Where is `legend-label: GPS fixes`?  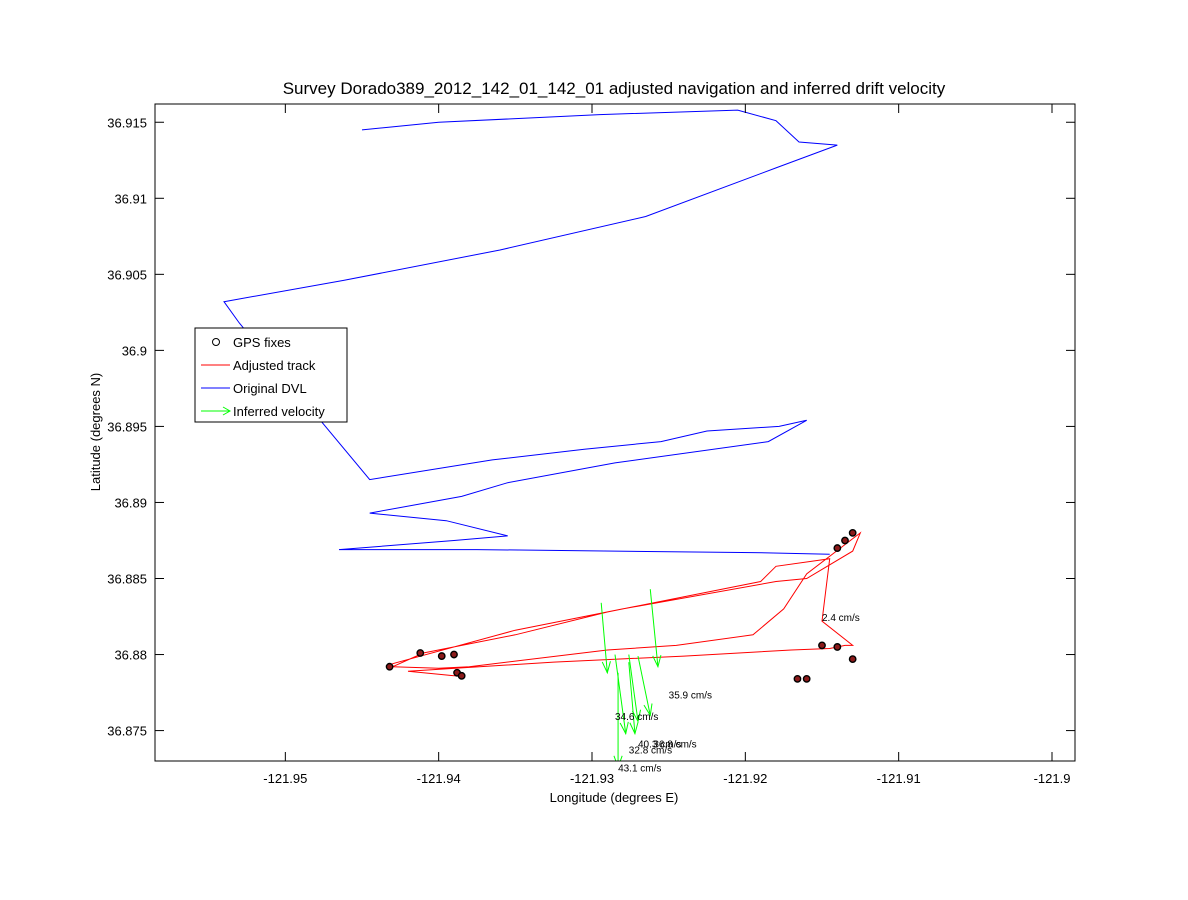
legend-label: GPS fixes is located at coordinates (262, 342).